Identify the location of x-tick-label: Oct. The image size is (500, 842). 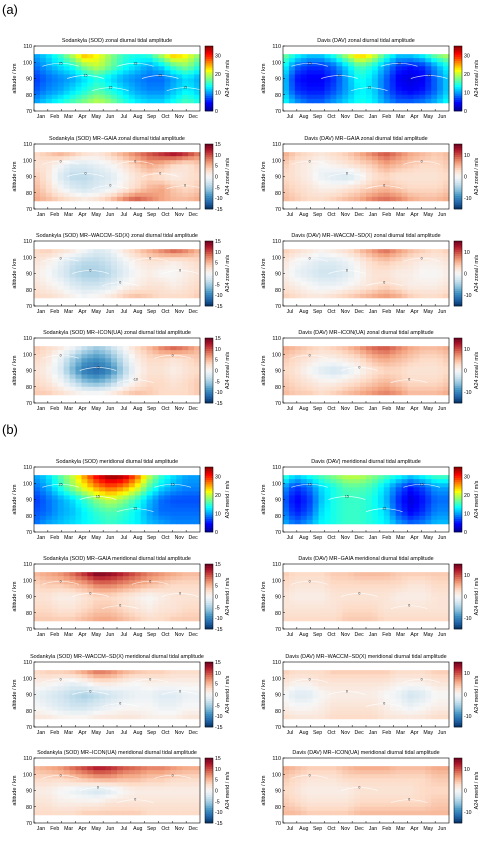
(165, 635).